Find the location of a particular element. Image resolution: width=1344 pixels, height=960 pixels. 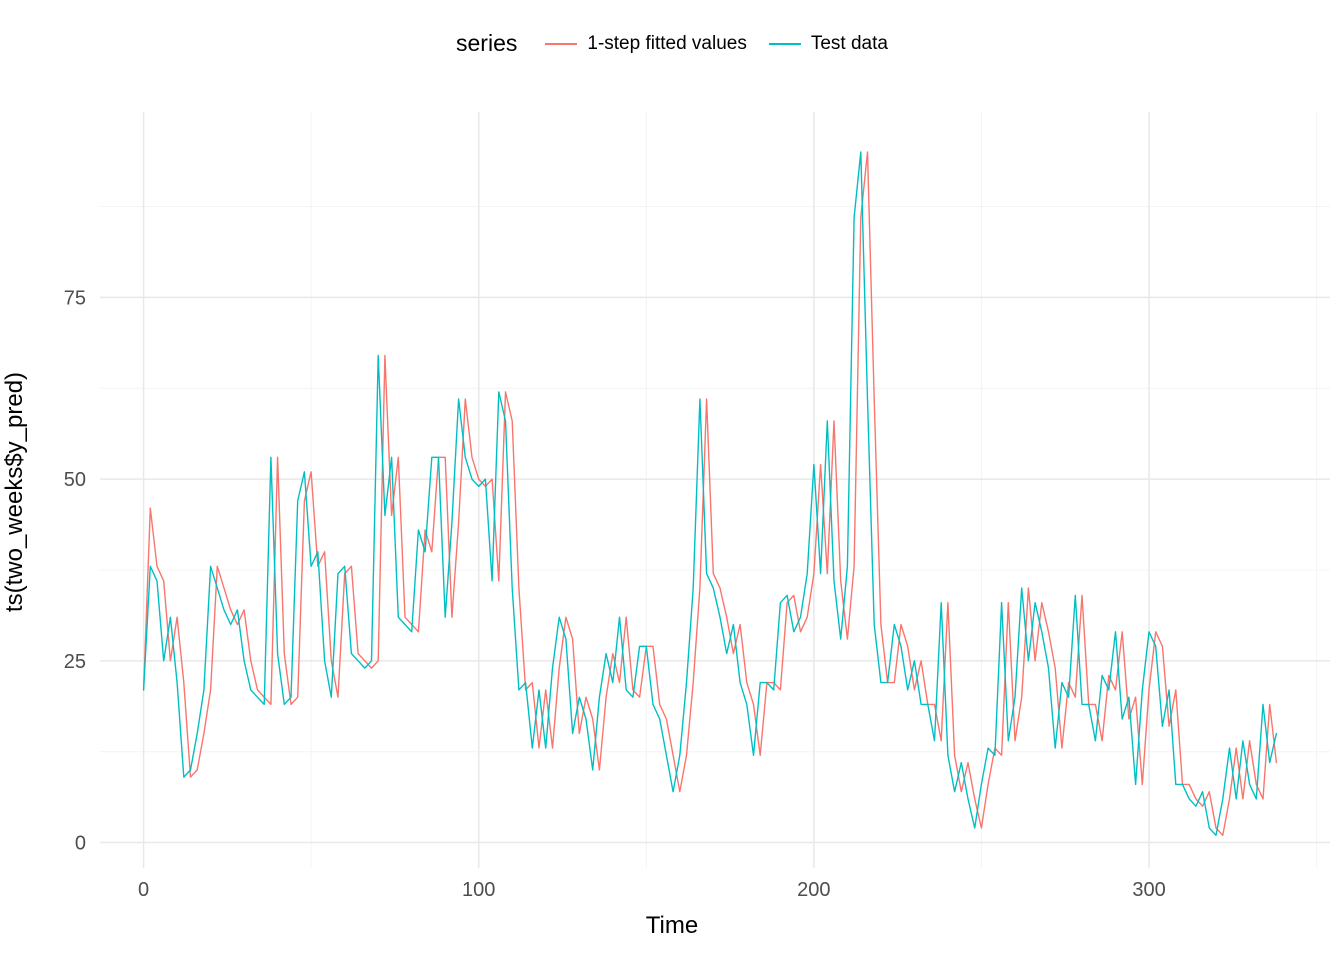

legend-item-test: Test data is located at coordinates (828, 43).